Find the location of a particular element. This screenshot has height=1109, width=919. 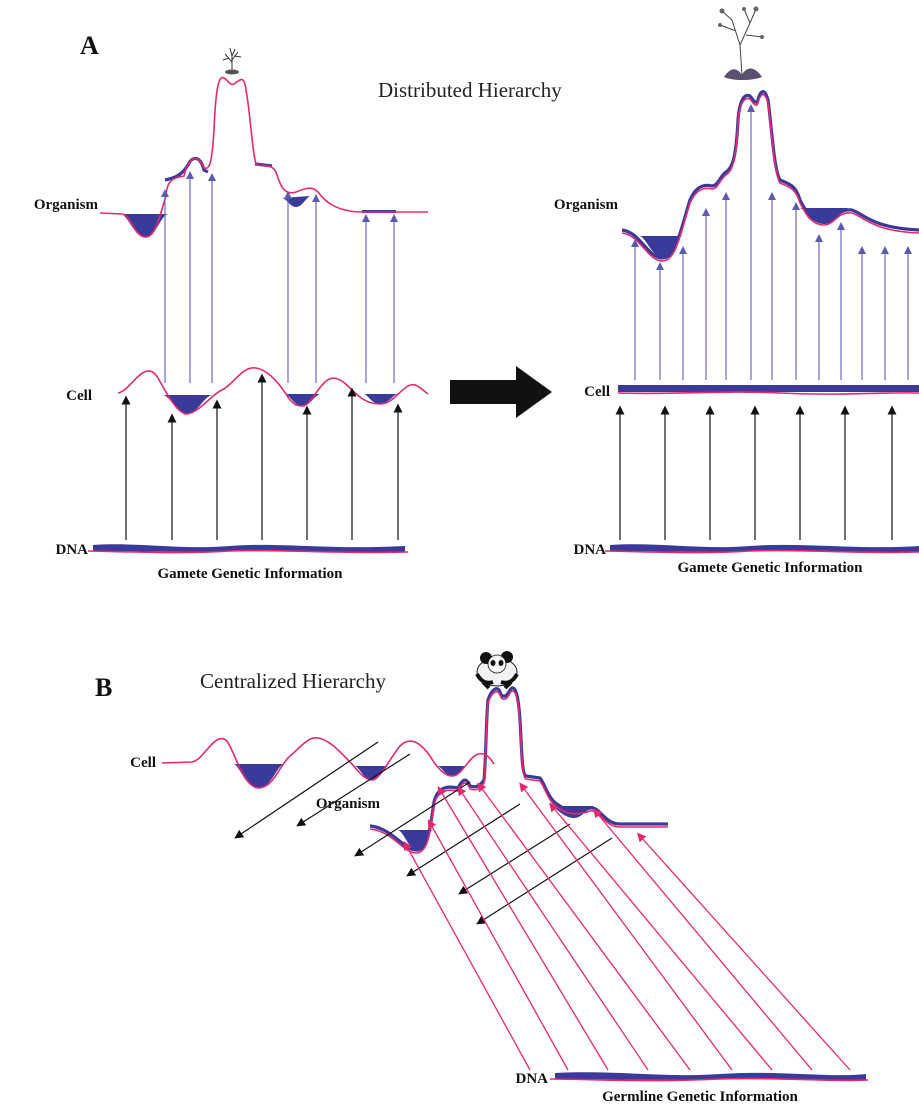

dna-label-right: DNA is located at coordinates (590, 550).